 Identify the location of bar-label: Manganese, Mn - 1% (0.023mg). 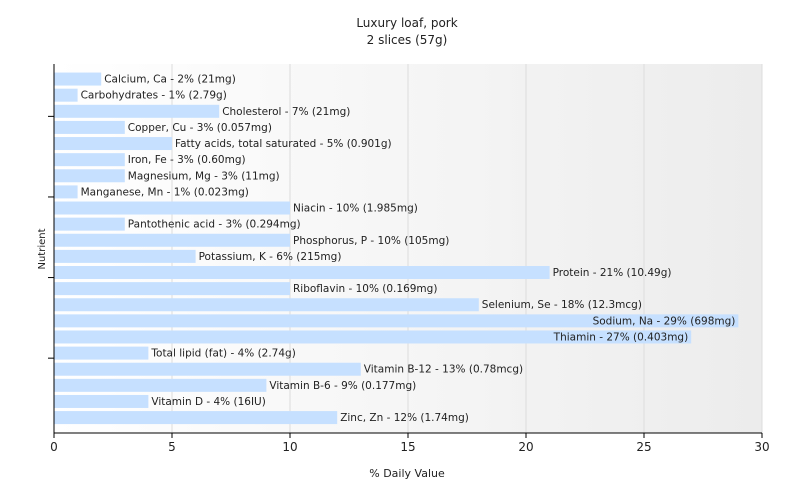
(165, 192).